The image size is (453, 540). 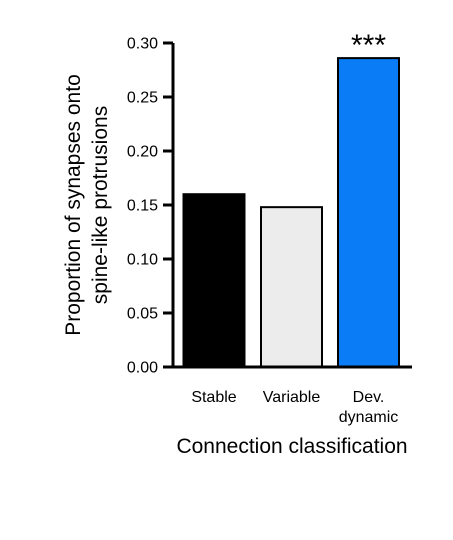 I want to click on y-tick-label: 0.15, so click(x=142, y=206).